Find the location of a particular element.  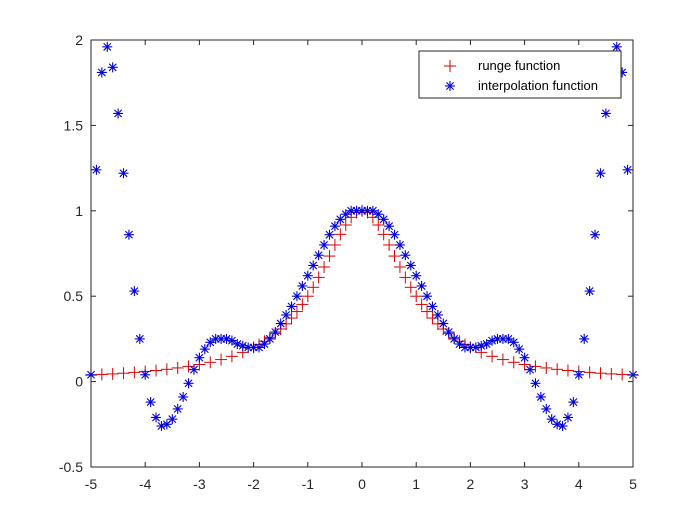

x-tick-label: -4 is located at coordinates (145, 484).